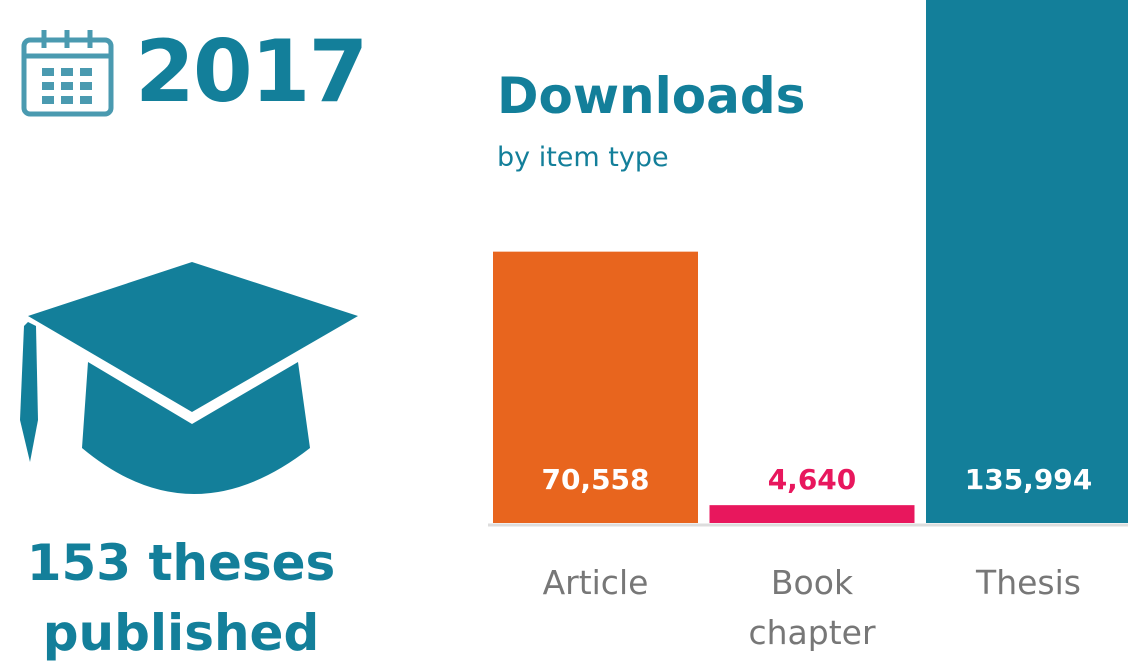  What do you see at coordinates (189, 378) in the screenshot?
I see `graduation-cap-icon` at bounding box center [189, 378].